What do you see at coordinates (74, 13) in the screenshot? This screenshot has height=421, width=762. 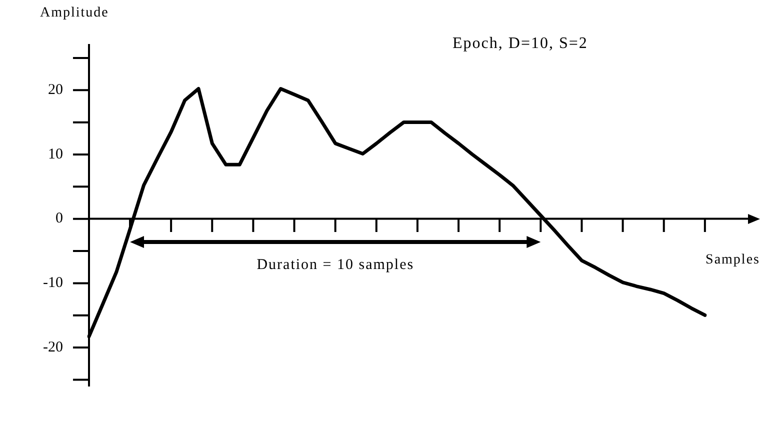 I see `y-axis-title: Amplitude` at bounding box center [74, 13].